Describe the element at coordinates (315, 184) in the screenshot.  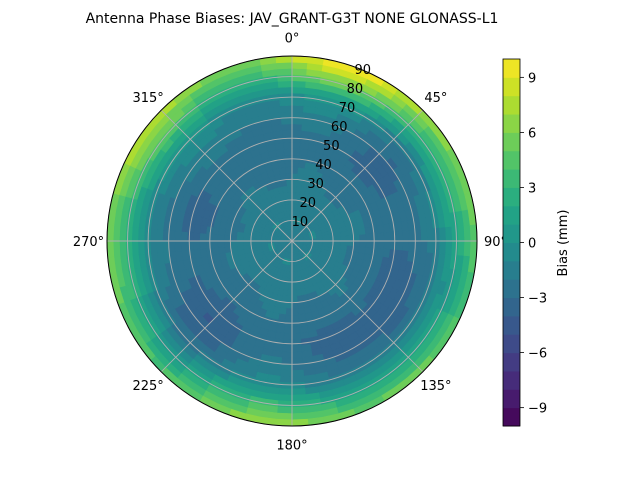
I see `radial-tick-label: 30` at that location.